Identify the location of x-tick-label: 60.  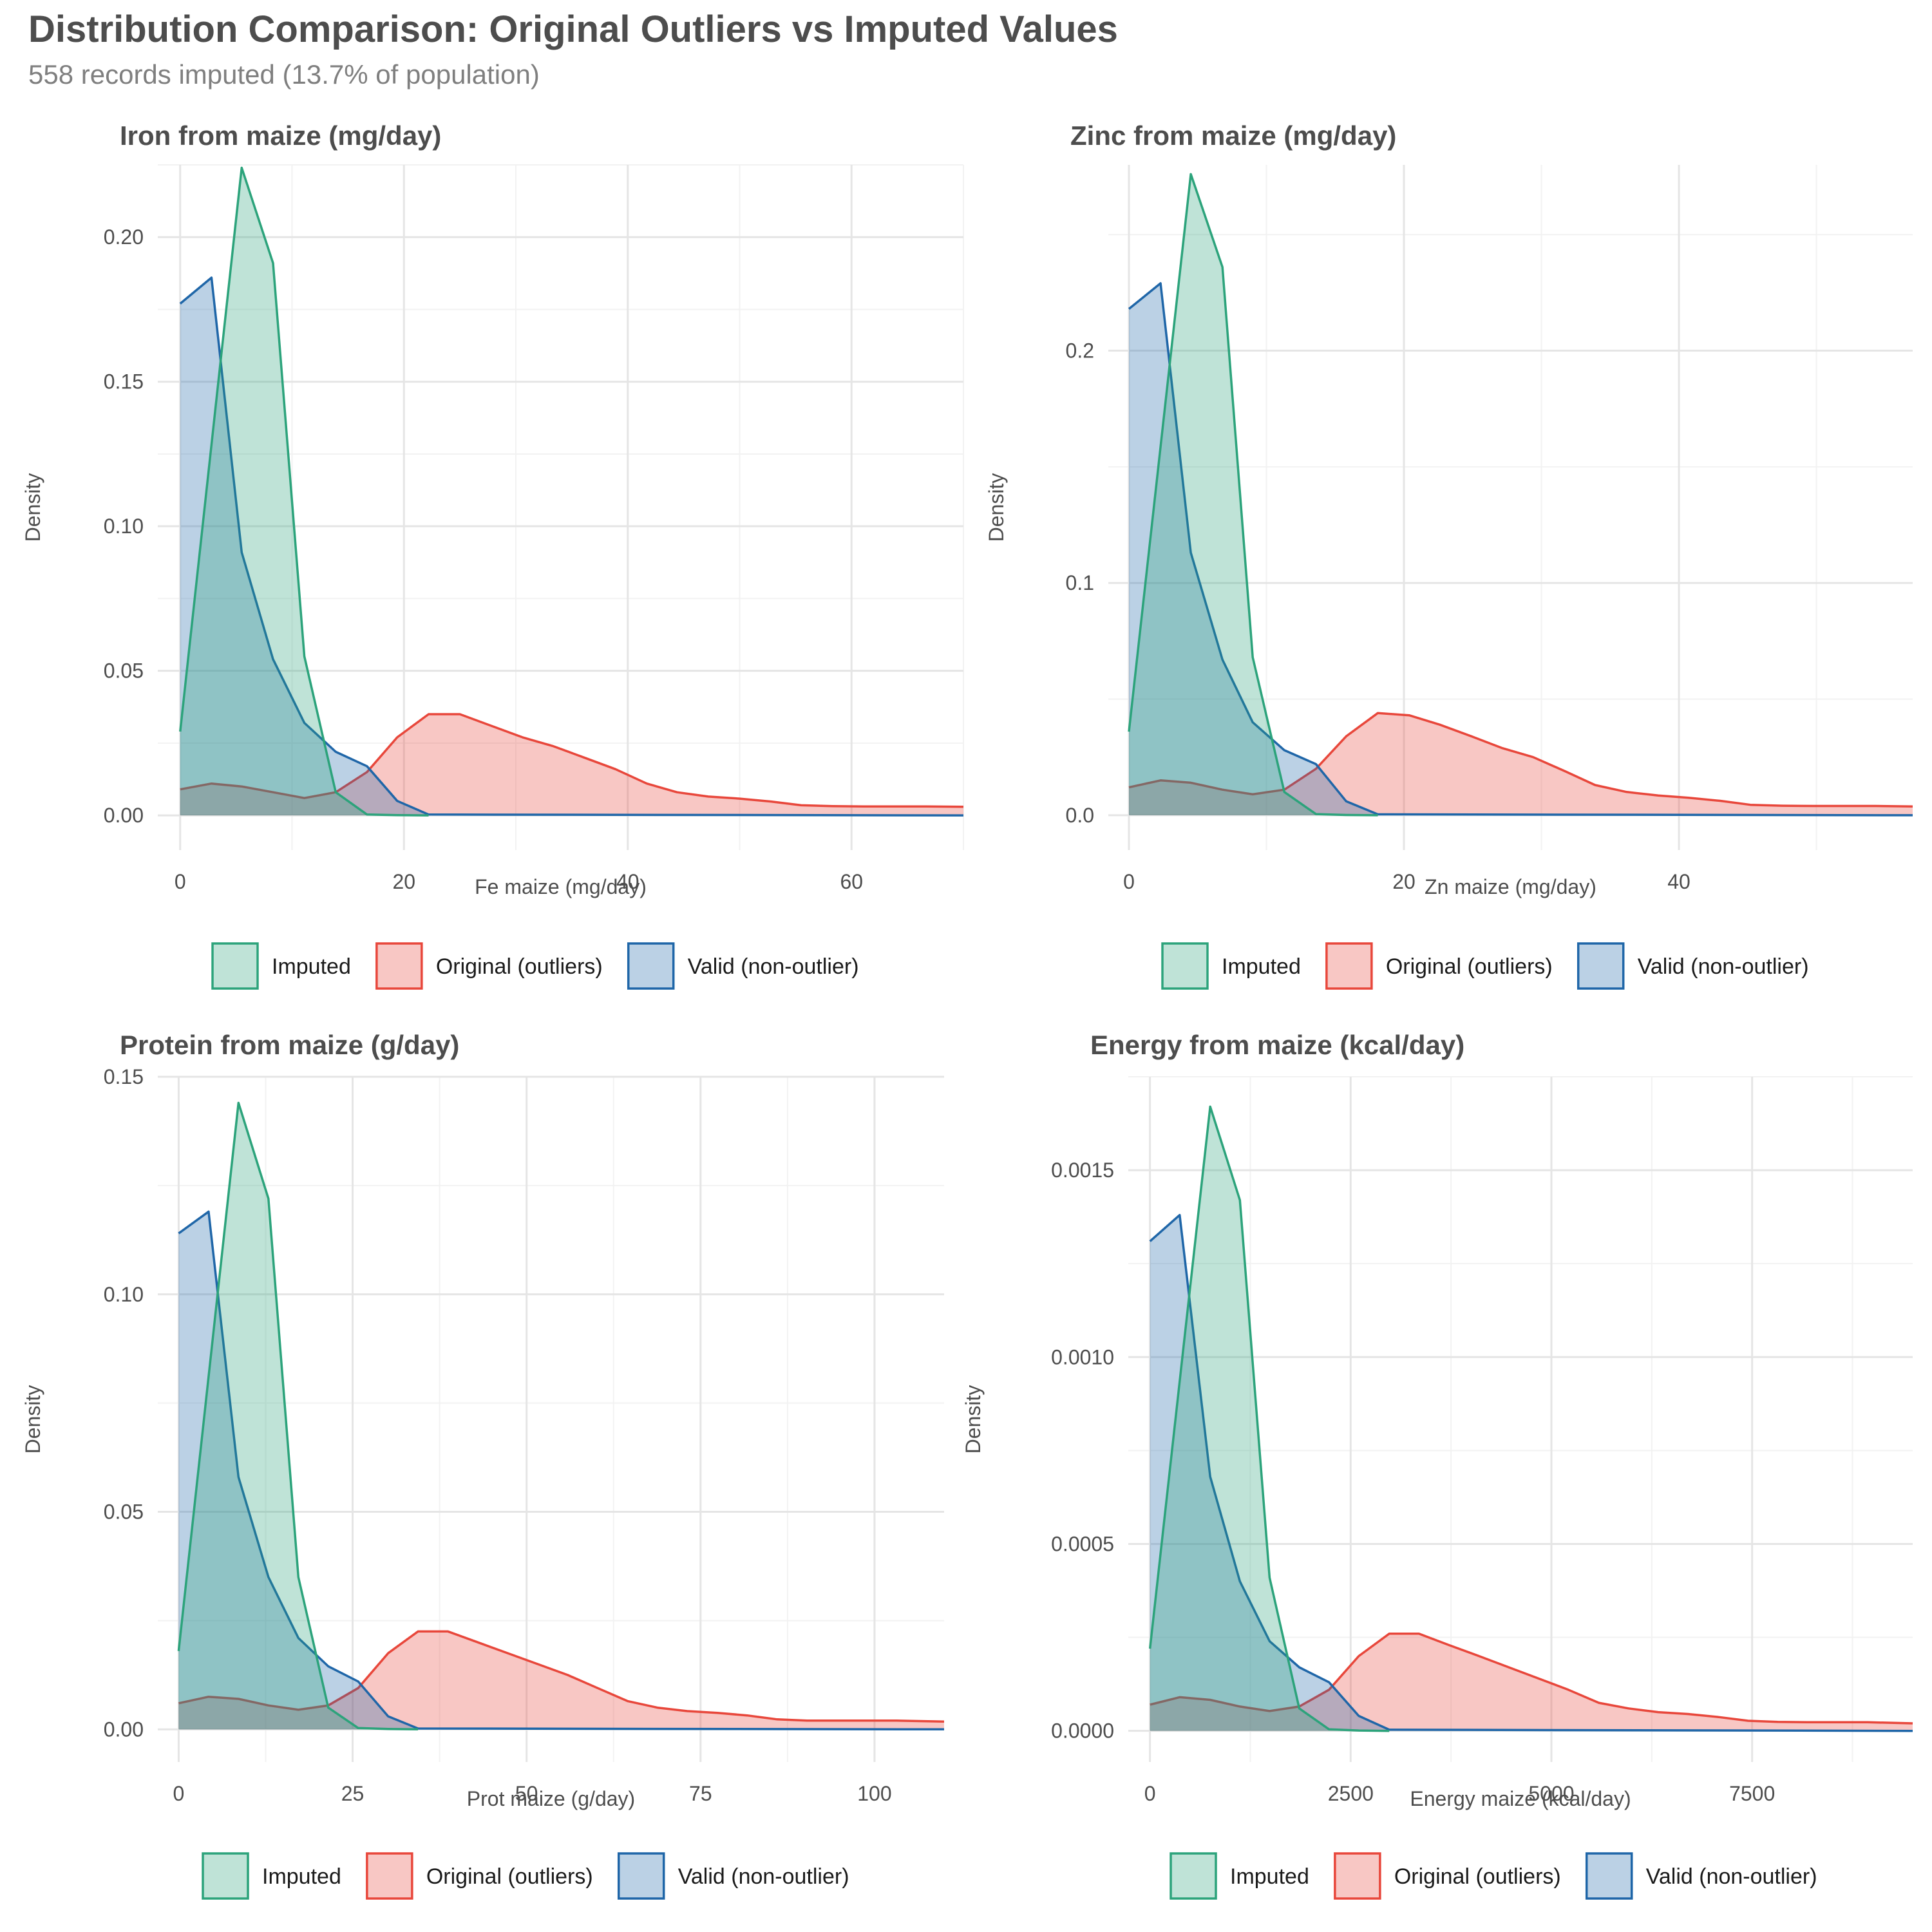
(851, 881).